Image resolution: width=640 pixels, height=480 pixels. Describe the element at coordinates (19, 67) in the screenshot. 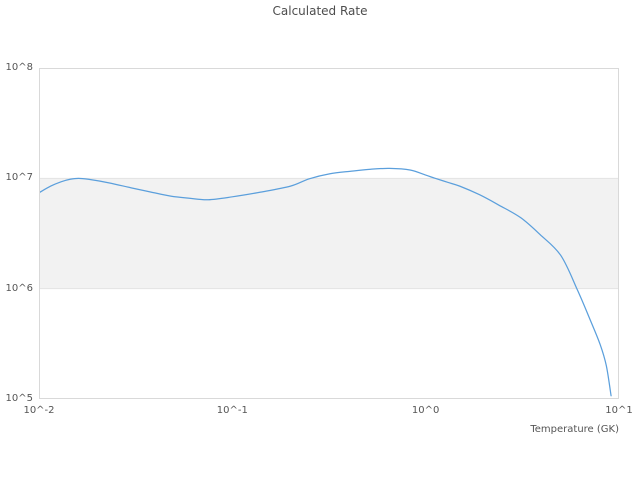

I see `y-tick-label: 10^8` at that location.